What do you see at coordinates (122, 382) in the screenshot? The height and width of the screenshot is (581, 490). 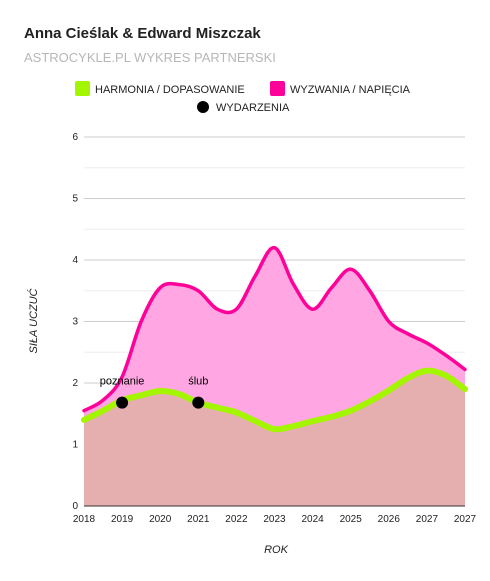 I see `event-label: poznanie` at bounding box center [122, 382].